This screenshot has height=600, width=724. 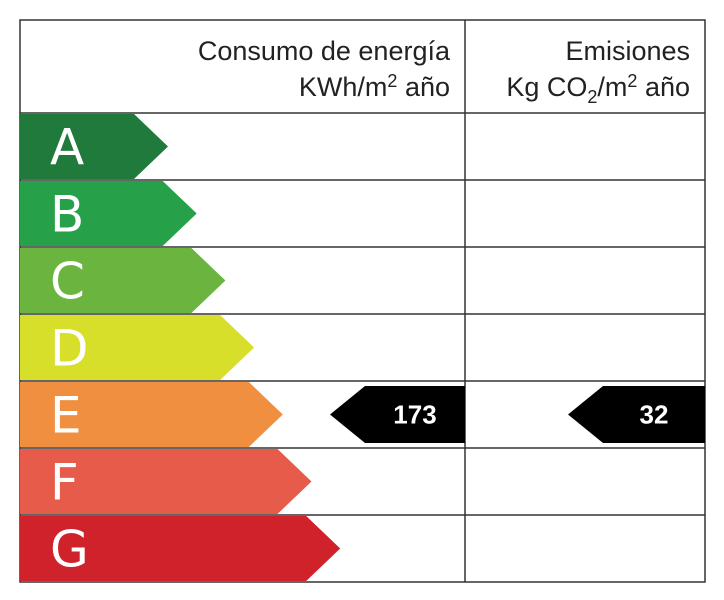 I want to click on rating-value: 173, so click(x=414, y=415).